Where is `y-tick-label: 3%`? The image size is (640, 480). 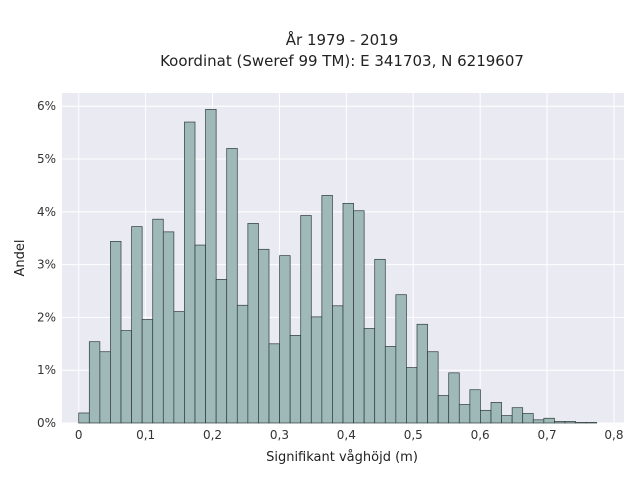 y-tick-label: 3% is located at coordinates (46, 265).